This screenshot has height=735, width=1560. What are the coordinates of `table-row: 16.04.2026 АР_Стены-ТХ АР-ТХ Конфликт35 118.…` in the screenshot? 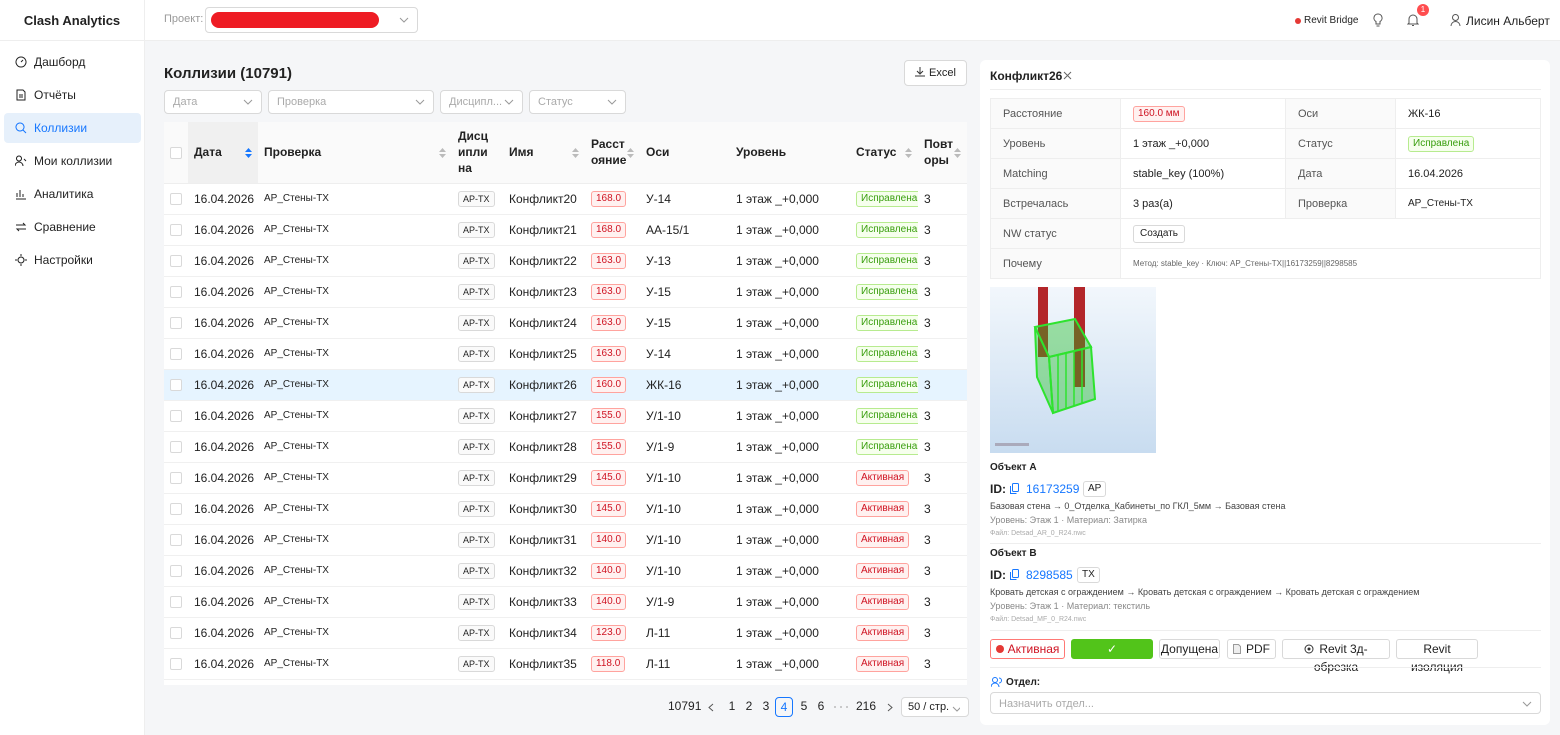 It's located at (565, 664).